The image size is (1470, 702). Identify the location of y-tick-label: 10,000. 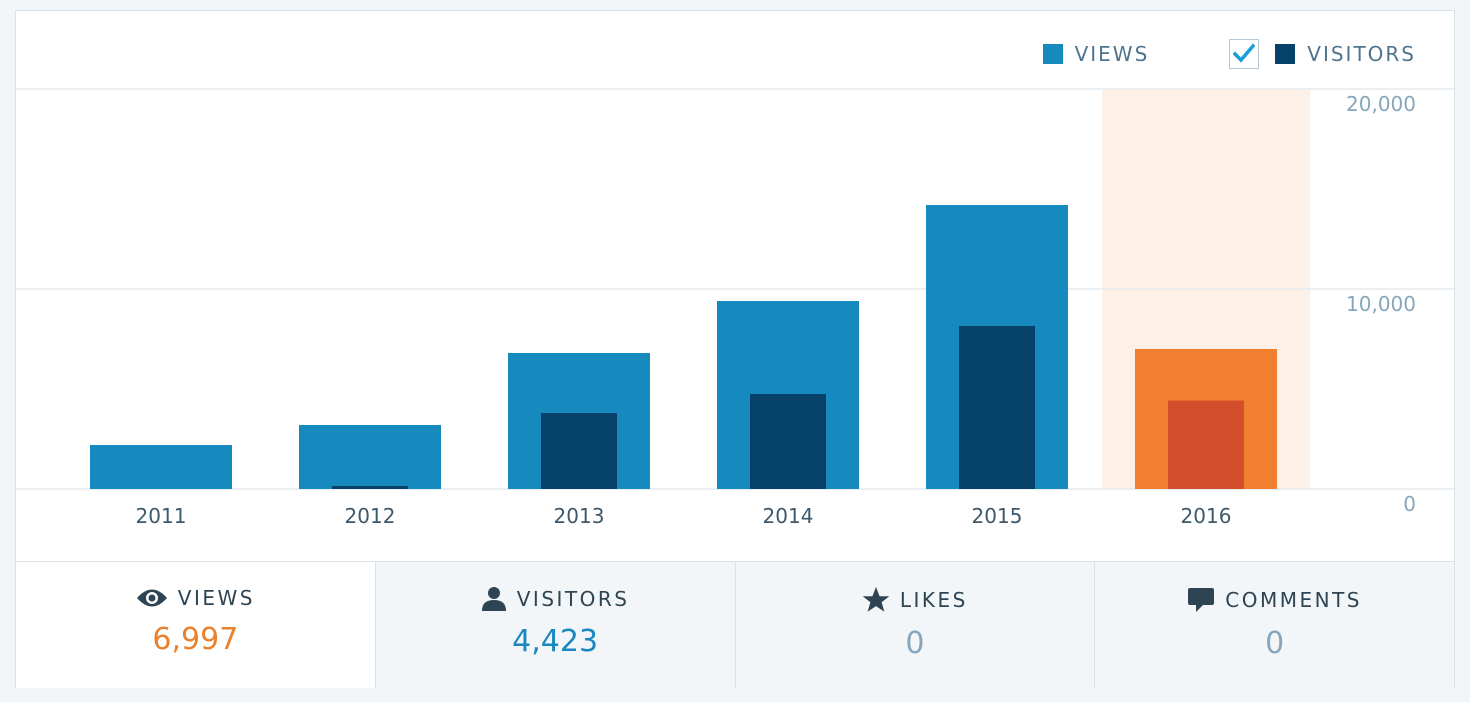
(1381, 304).